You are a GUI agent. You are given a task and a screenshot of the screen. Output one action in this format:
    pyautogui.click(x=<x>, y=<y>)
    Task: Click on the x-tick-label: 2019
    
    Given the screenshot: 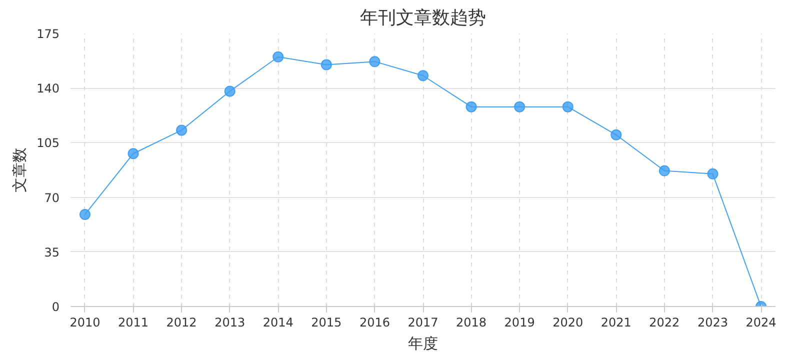 What is the action you would take?
    pyautogui.click(x=519, y=323)
    